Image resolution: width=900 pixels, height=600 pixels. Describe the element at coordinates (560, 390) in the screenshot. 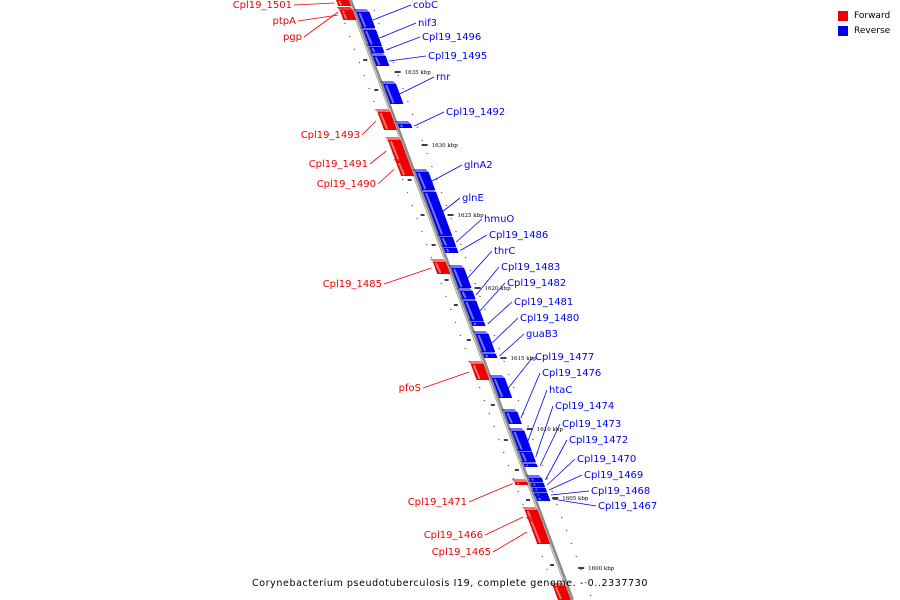

I see `gene-htaC-label: htaC` at that location.